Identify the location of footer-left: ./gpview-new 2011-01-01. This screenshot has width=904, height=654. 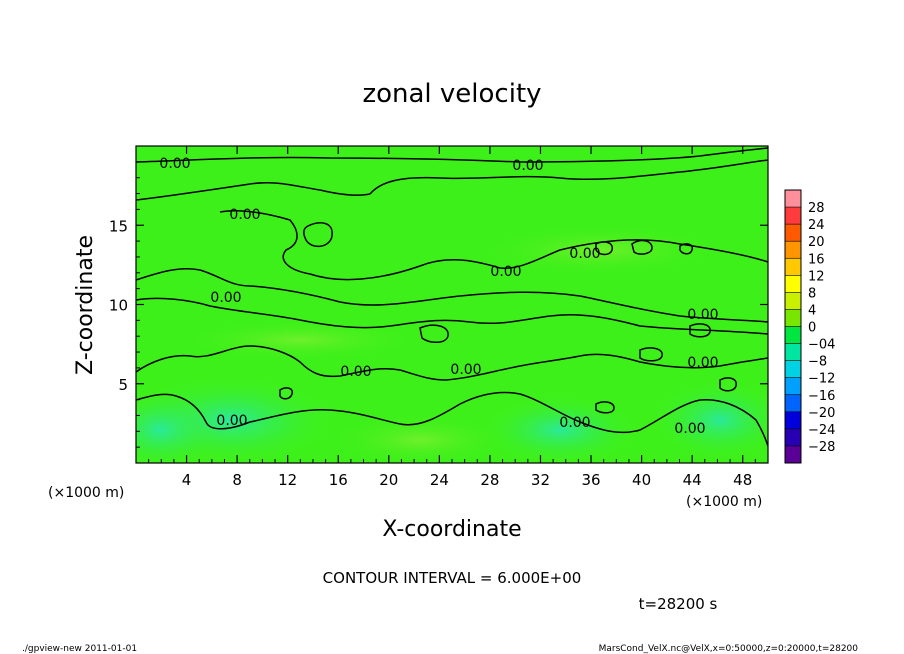
(79, 649).